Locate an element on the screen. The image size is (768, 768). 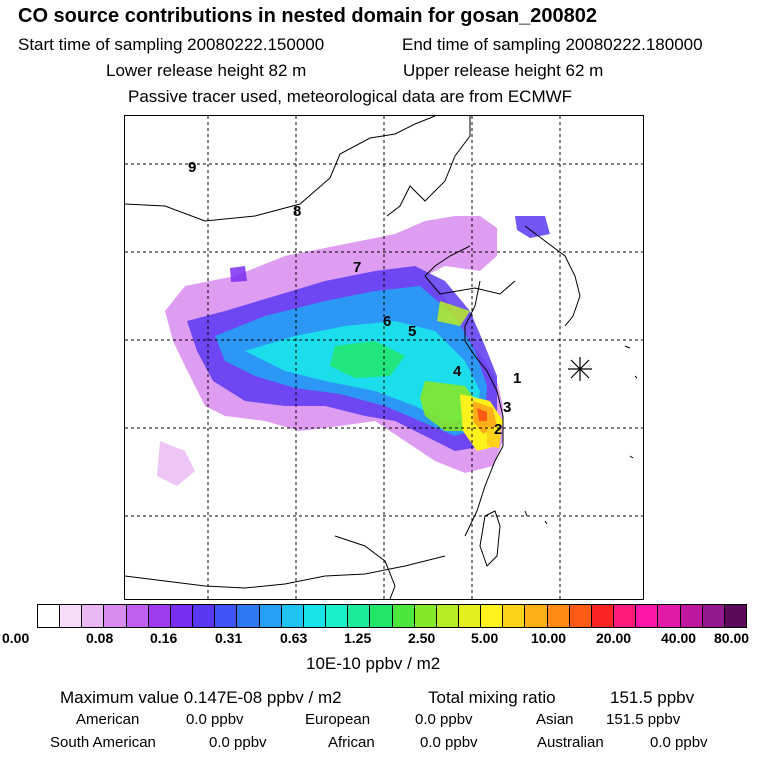
region-label-7: 7 is located at coordinates (357, 267).